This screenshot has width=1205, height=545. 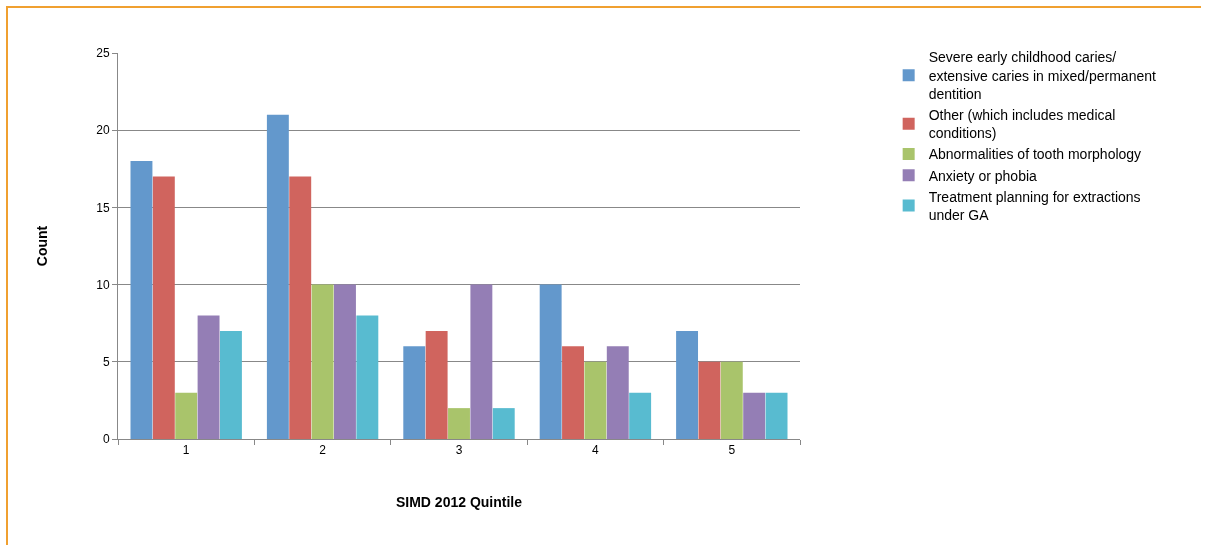 I want to click on legend-label: Anxiety or phobia, so click(x=983, y=175).